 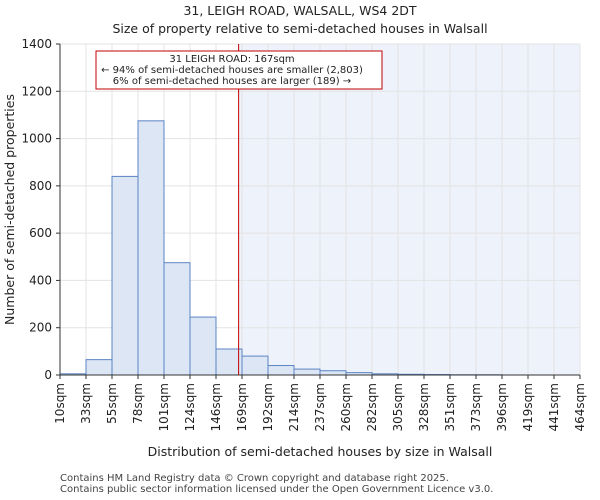 What do you see at coordinates (476, 407) in the screenshot?
I see `x-tick-label: 373sqm` at bounding box center [476, 407].